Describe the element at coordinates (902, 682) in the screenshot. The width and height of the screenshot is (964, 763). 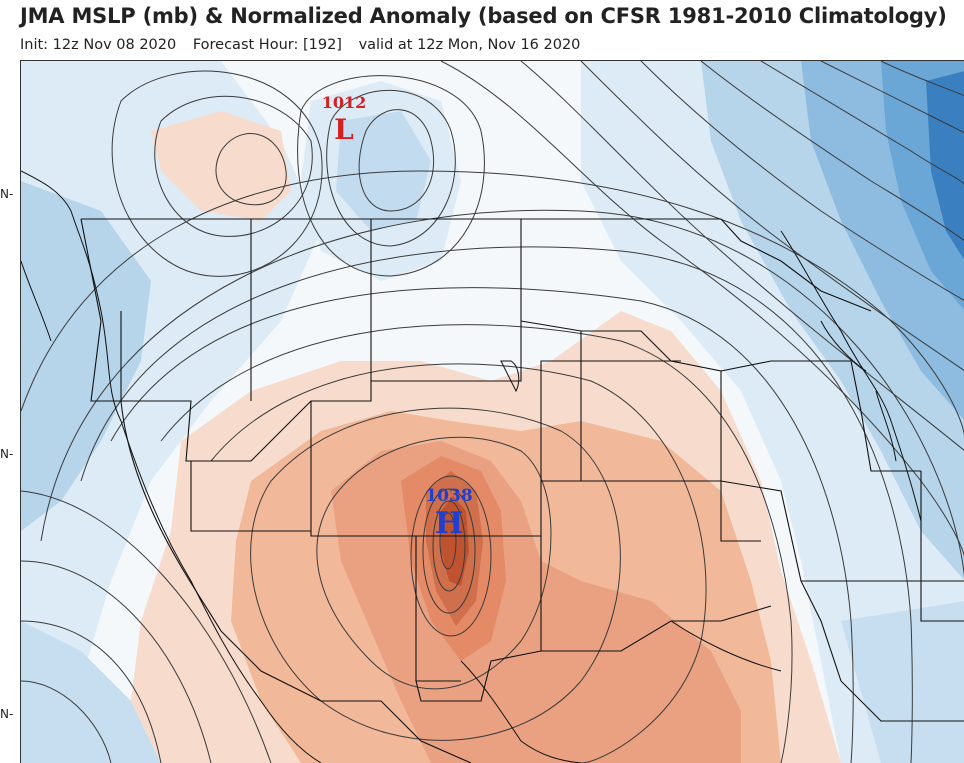
I see `neg-anomaly-southeast` at that location.